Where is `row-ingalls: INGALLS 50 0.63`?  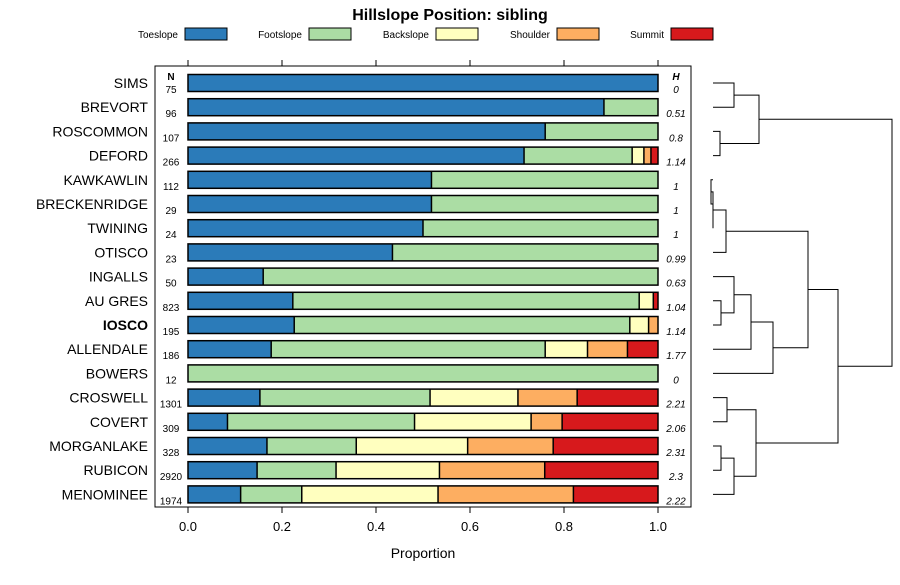
row-ingalls: INGALLS 50 0.63 is located at coordinates (387, 278).